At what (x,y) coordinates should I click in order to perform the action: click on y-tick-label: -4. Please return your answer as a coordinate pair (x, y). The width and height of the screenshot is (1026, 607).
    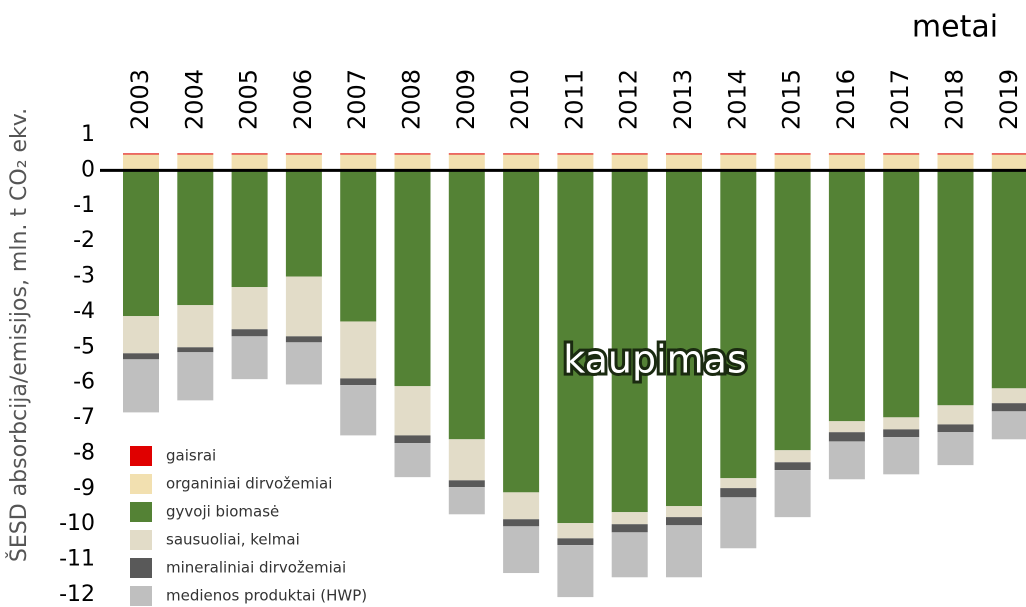
    Looking at the image, I should click on (84, 311).